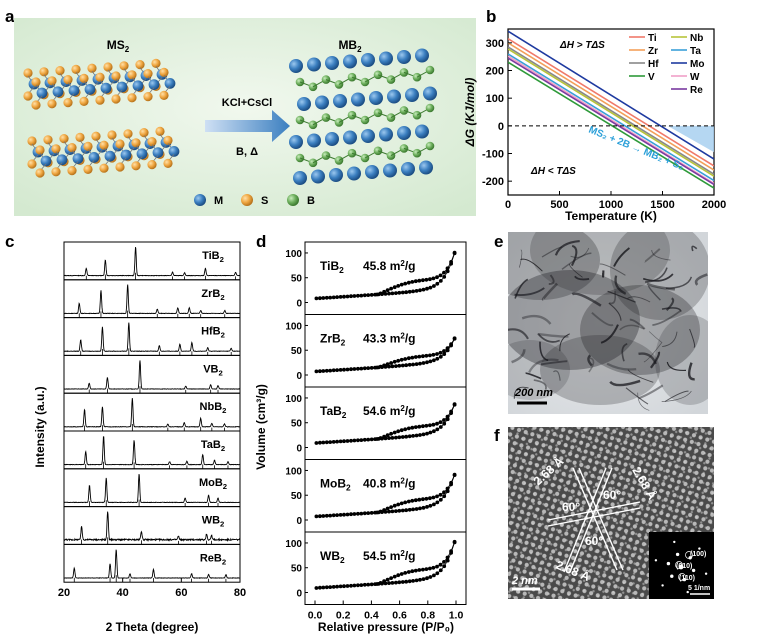 The height and width of the screenshot is (643, 760). Describe the element at coordinates (297, 569) in the screenshot. I see `y-tick-label: 50` at that location.